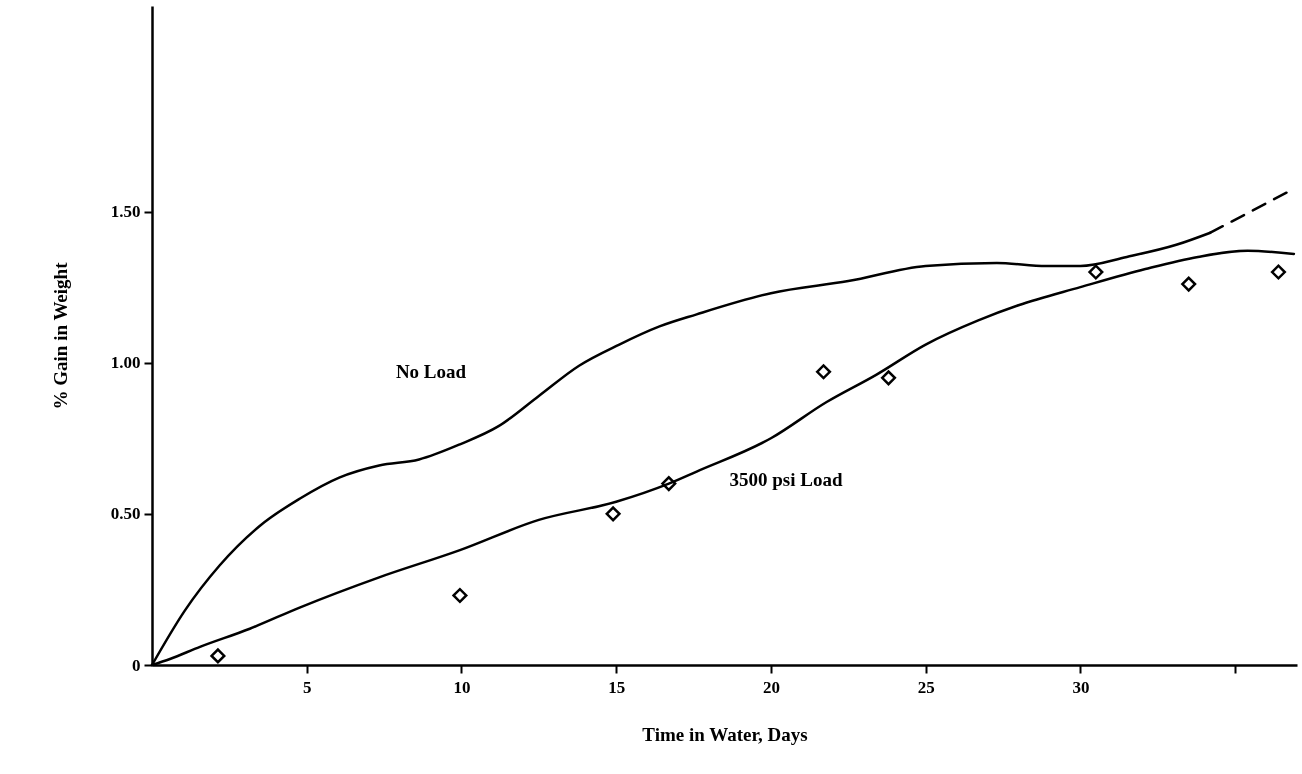  Describe the element at coordinates (725, 734) in the screenshot. I see `x-axis-title: Time in Water, Days` at that location.